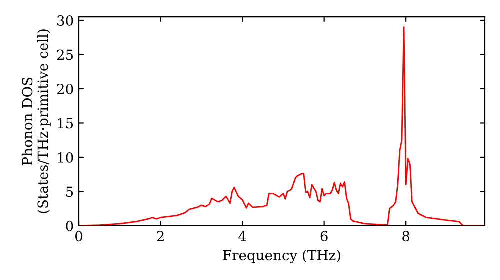 The width and height of the screenshot is (500, 280). What do you see at coordinates (160, 236) in the screenshot?
I see `x-tick-label: 2` at bounding box center [160, 236].